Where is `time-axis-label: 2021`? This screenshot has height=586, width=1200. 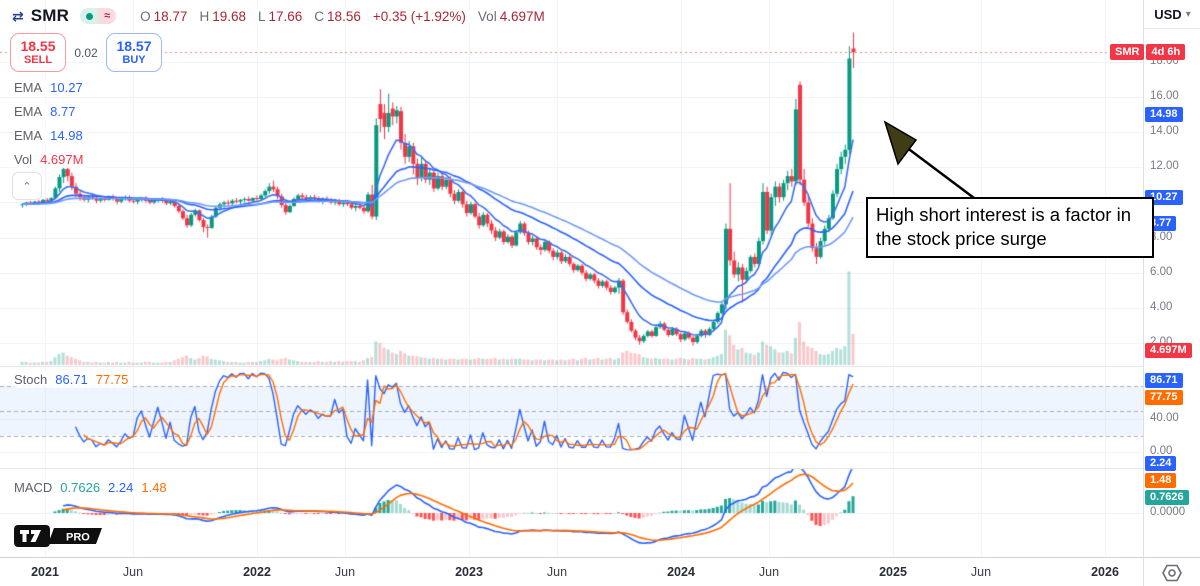
time-axis-label: 2021 is located at coordinates (45, 572).